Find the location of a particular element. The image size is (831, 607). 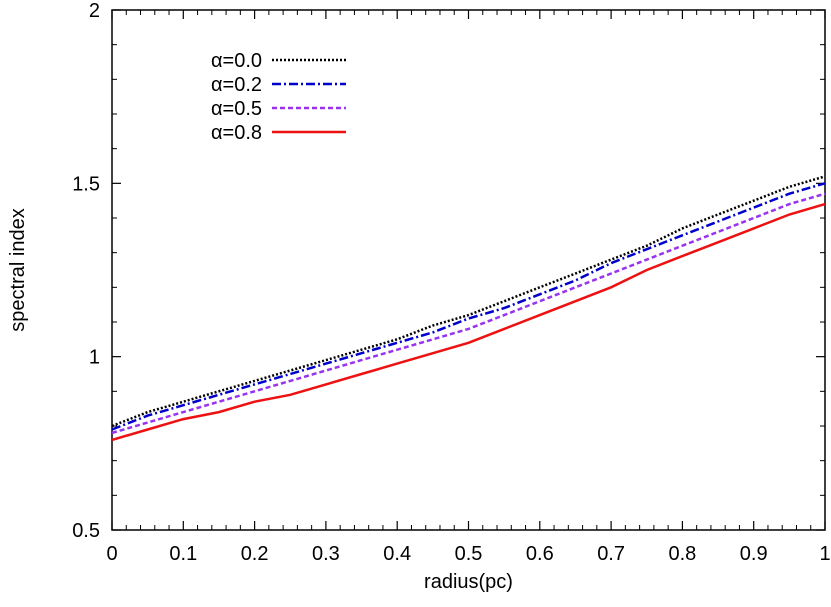

legend-label: α=0.2 is located at coordinates (236, 85).